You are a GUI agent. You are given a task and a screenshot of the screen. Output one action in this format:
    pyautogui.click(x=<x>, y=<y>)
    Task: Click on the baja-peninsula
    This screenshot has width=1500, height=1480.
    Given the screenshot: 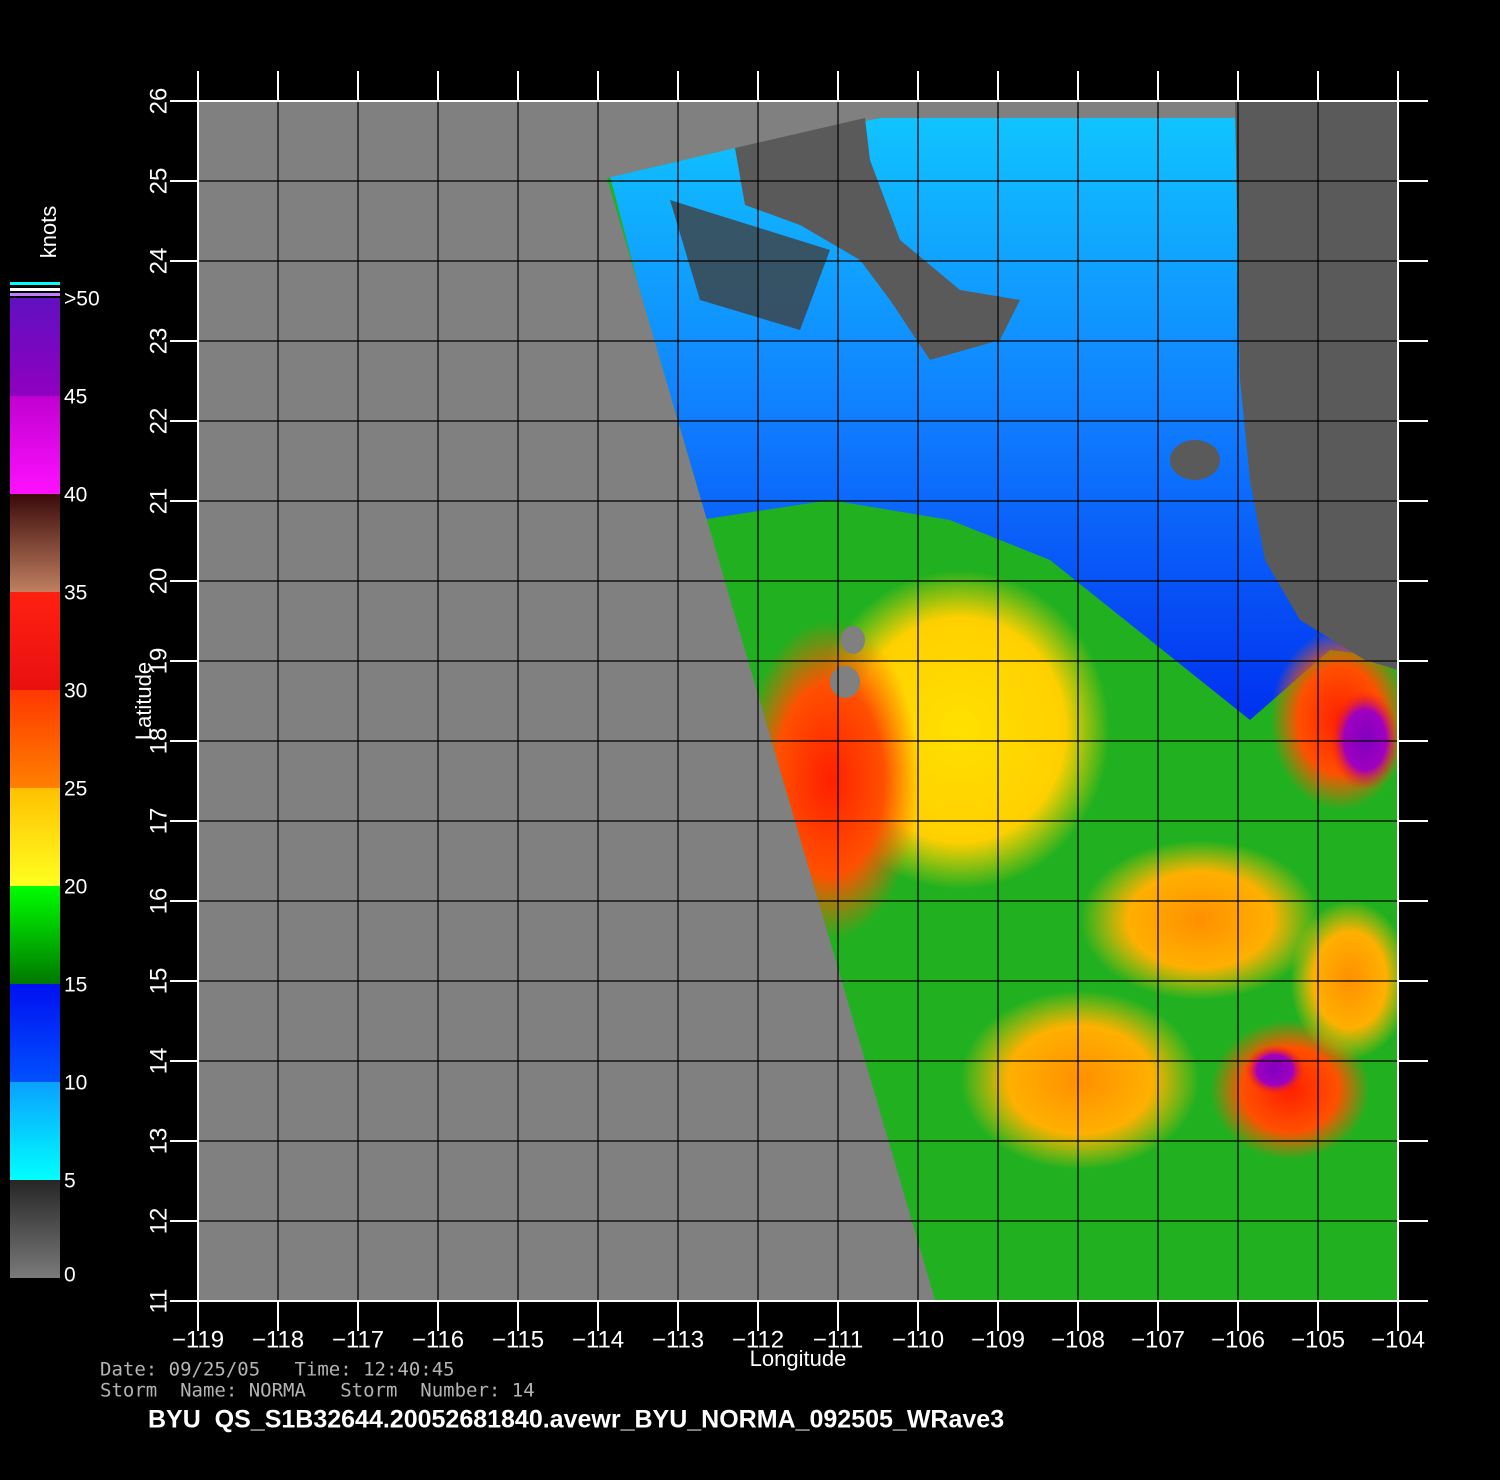 What is the action you would take?
    pyautogui.click(x=877, y=239)
    